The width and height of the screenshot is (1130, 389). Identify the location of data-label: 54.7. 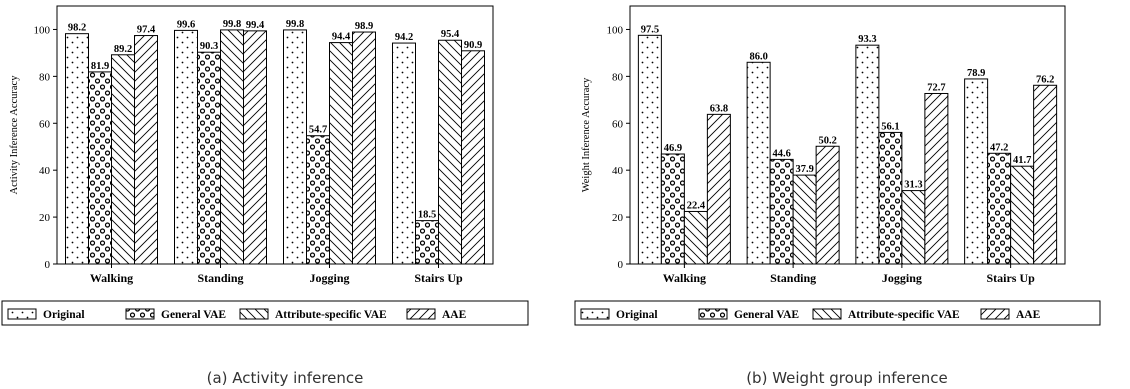
(318, 130).